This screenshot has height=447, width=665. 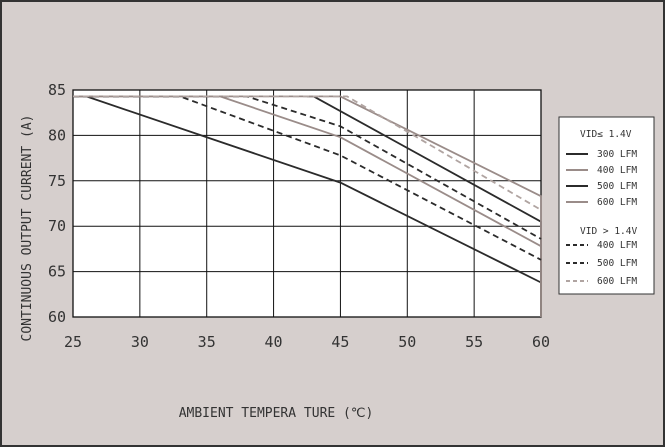 What do you see at coordinates (276, 413) in the screenshot?
I see `x-axis-label: AMBIENT TEMPERA TURE (℃)` at bounding box center [276, 413].